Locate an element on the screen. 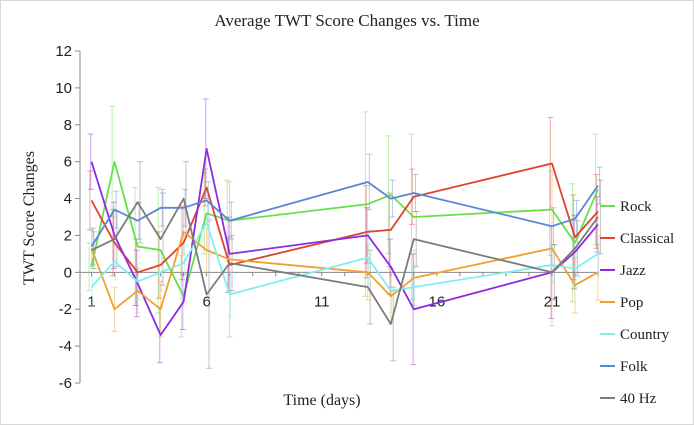 The image size is (694, 425). y-tick-label: 2 is located at coordinates (68, 235).